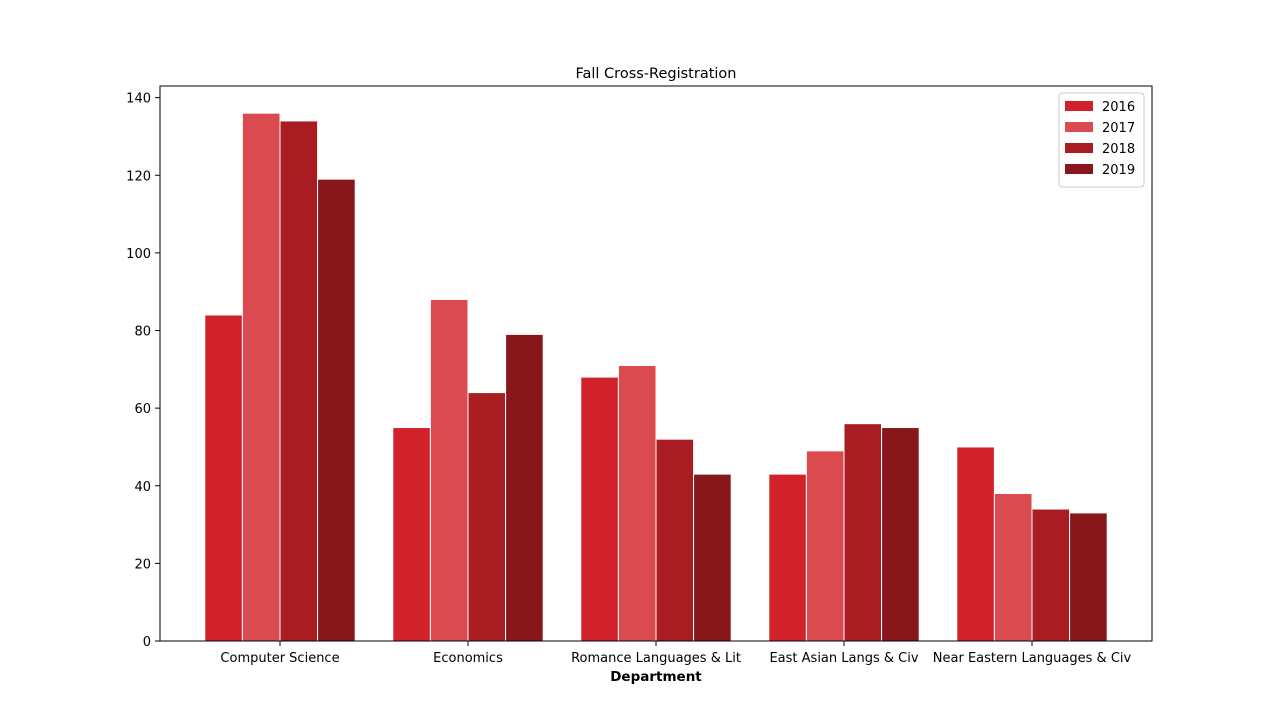 The height and width of the screenshot is (724, 1280). I want to click on x-tick-label: Economics, so click(468, 658).